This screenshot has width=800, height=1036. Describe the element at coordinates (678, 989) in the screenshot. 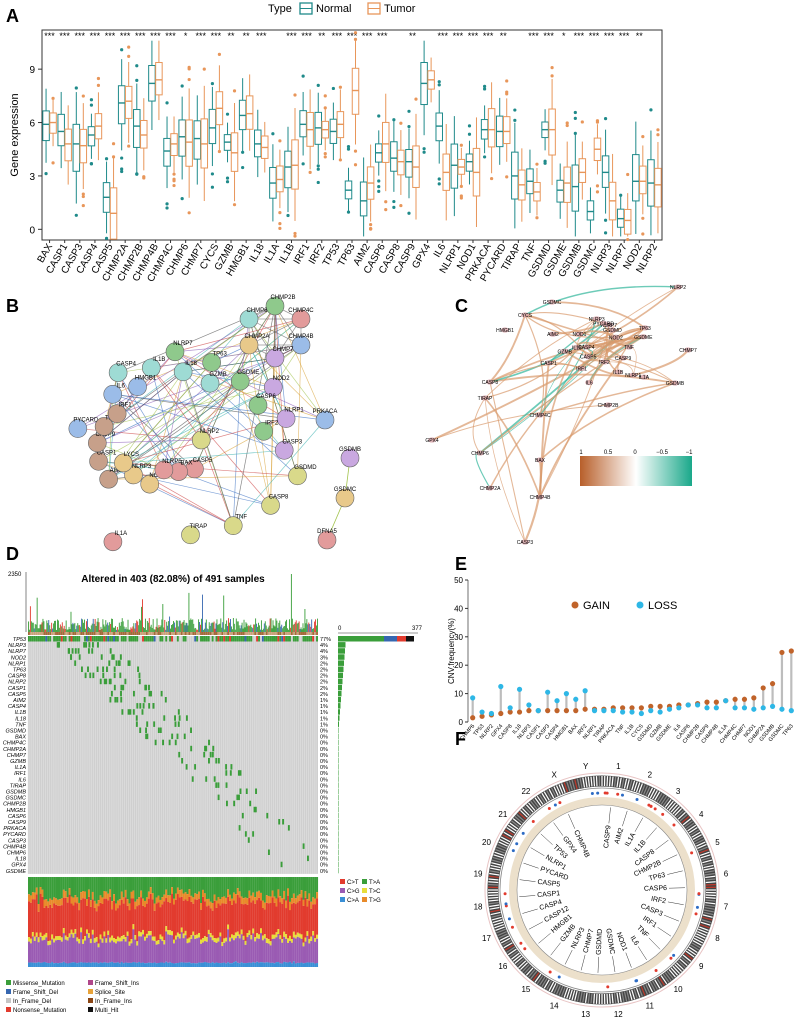

I see `chromosome-label: 10` at that location.